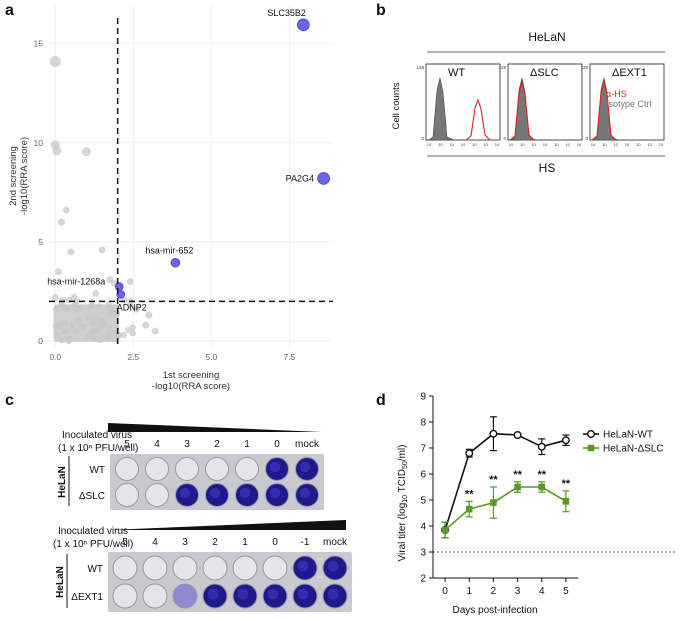  What do you see at coordinates (55, 357) in the screenshot?
I see `a-xtick: 0.0` at bounding box center [55, 357].